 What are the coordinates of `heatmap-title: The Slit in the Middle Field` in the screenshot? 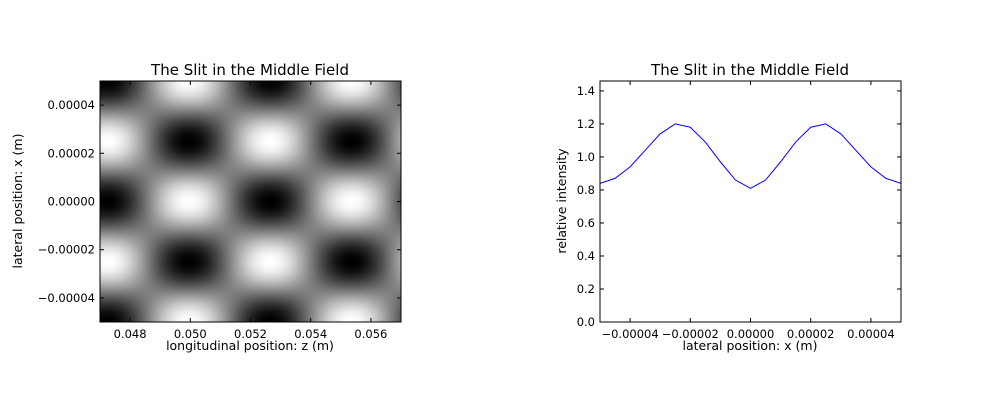 It's located at (249, 70).